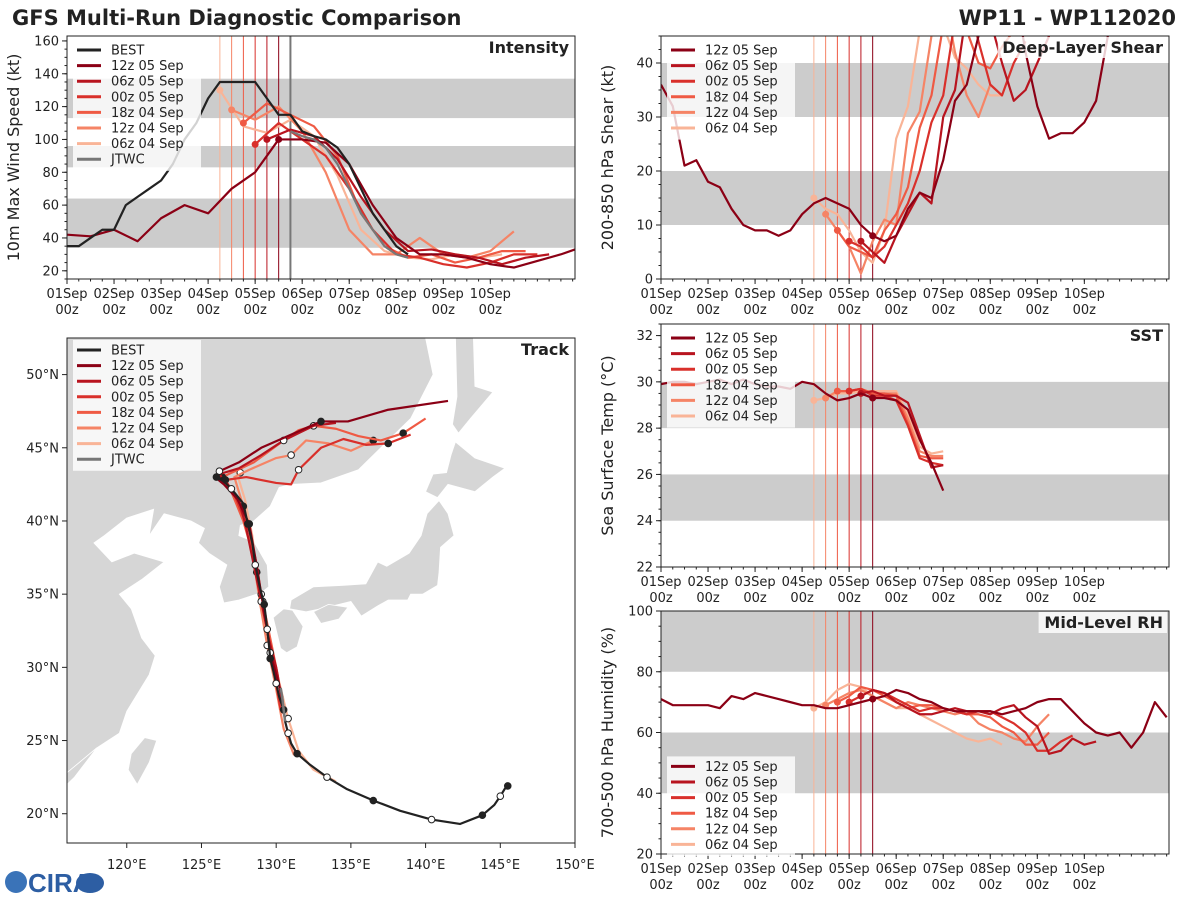 This screenshot has width=1200, height=900. What do you see at coordinates (661, 598) in the screenshot?
I see `sst-xtick-hour-0: 00z` at bounding box center [661, 598].